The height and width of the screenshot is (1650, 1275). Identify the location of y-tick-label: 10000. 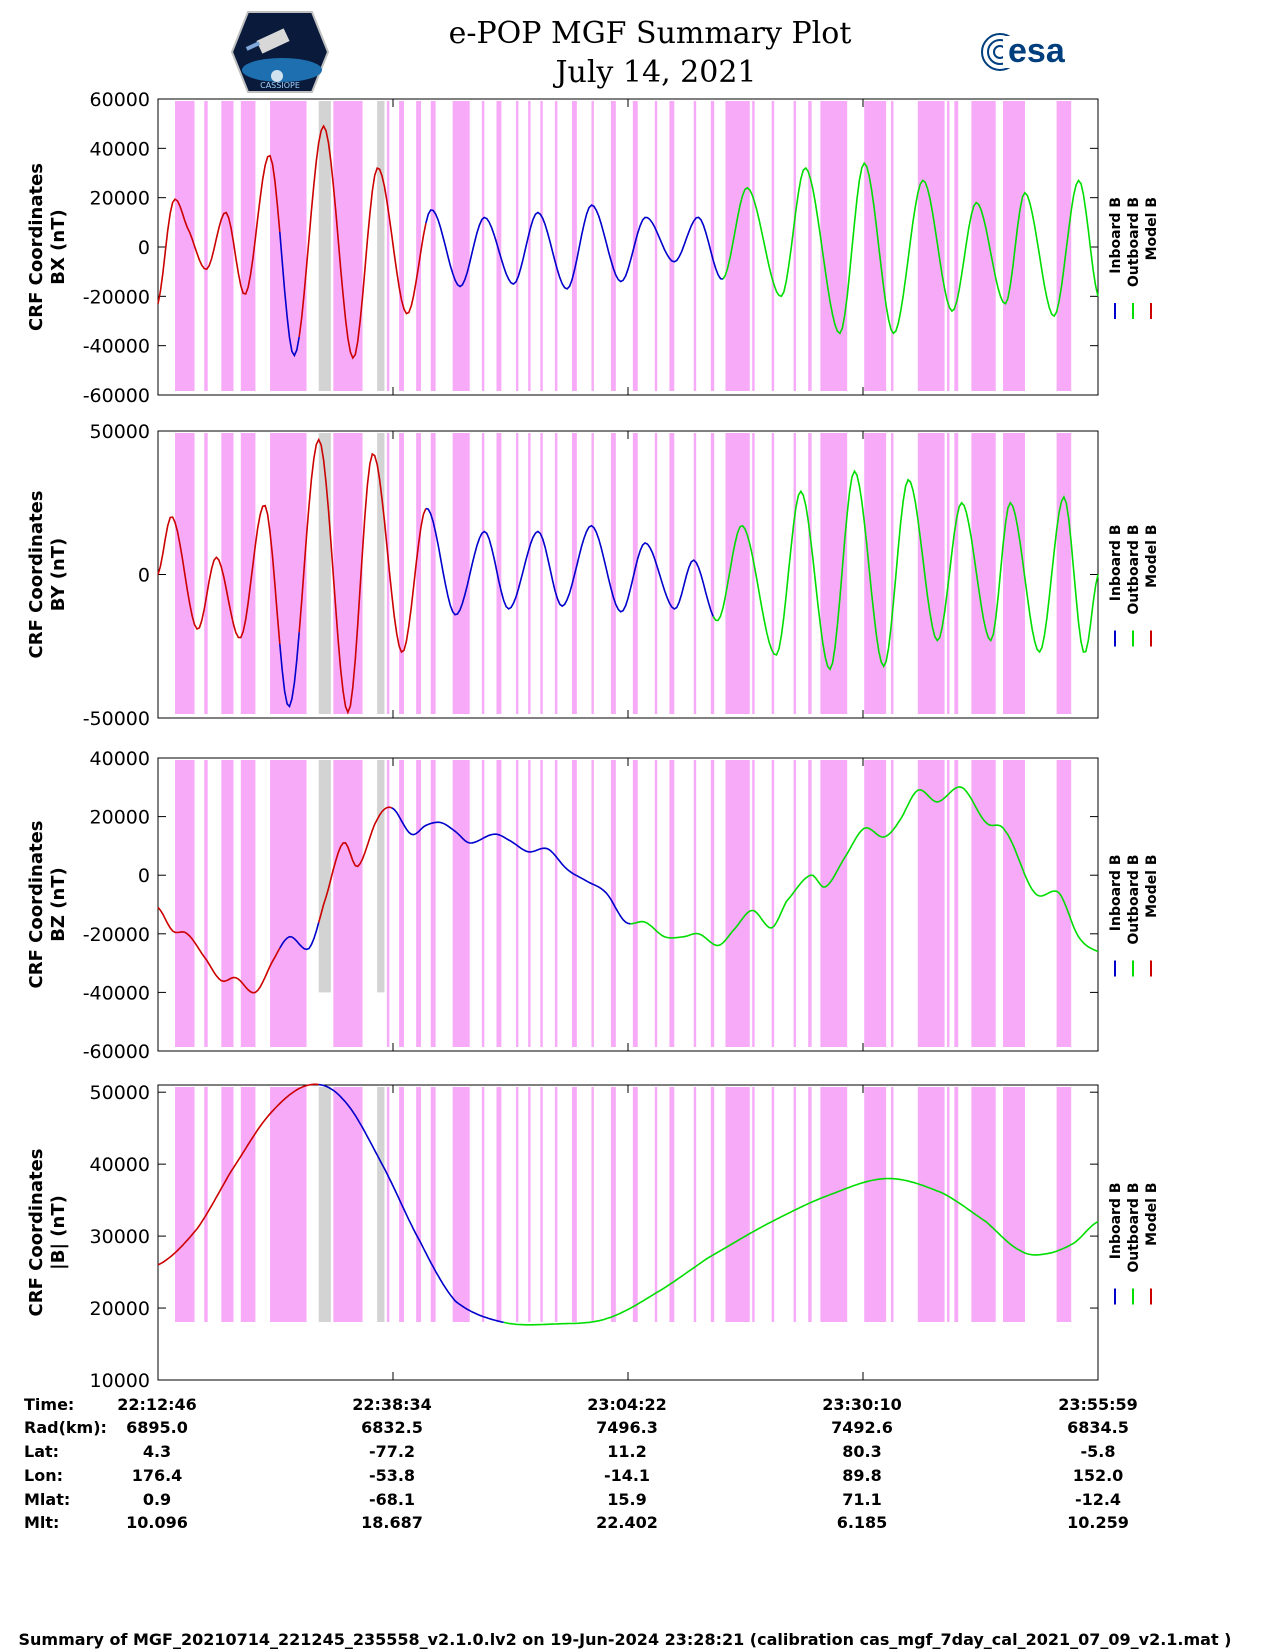
(120, 1381).